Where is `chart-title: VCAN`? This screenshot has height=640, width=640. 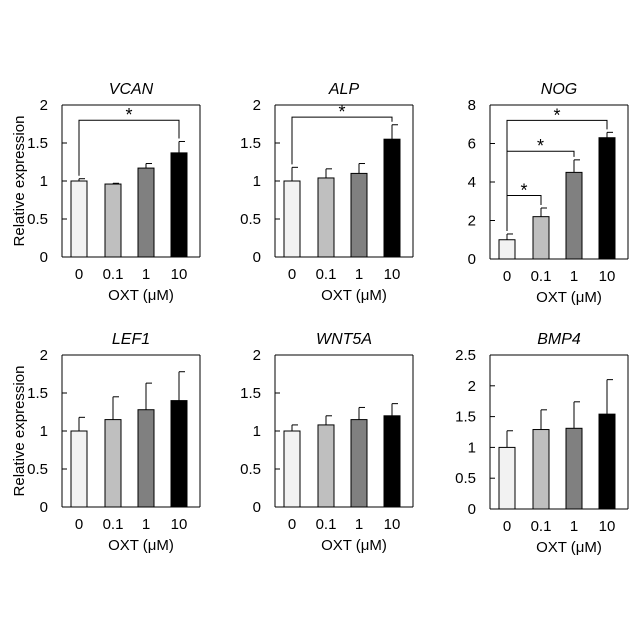
chart-title: VCAN is located at coordinates (131, 89).